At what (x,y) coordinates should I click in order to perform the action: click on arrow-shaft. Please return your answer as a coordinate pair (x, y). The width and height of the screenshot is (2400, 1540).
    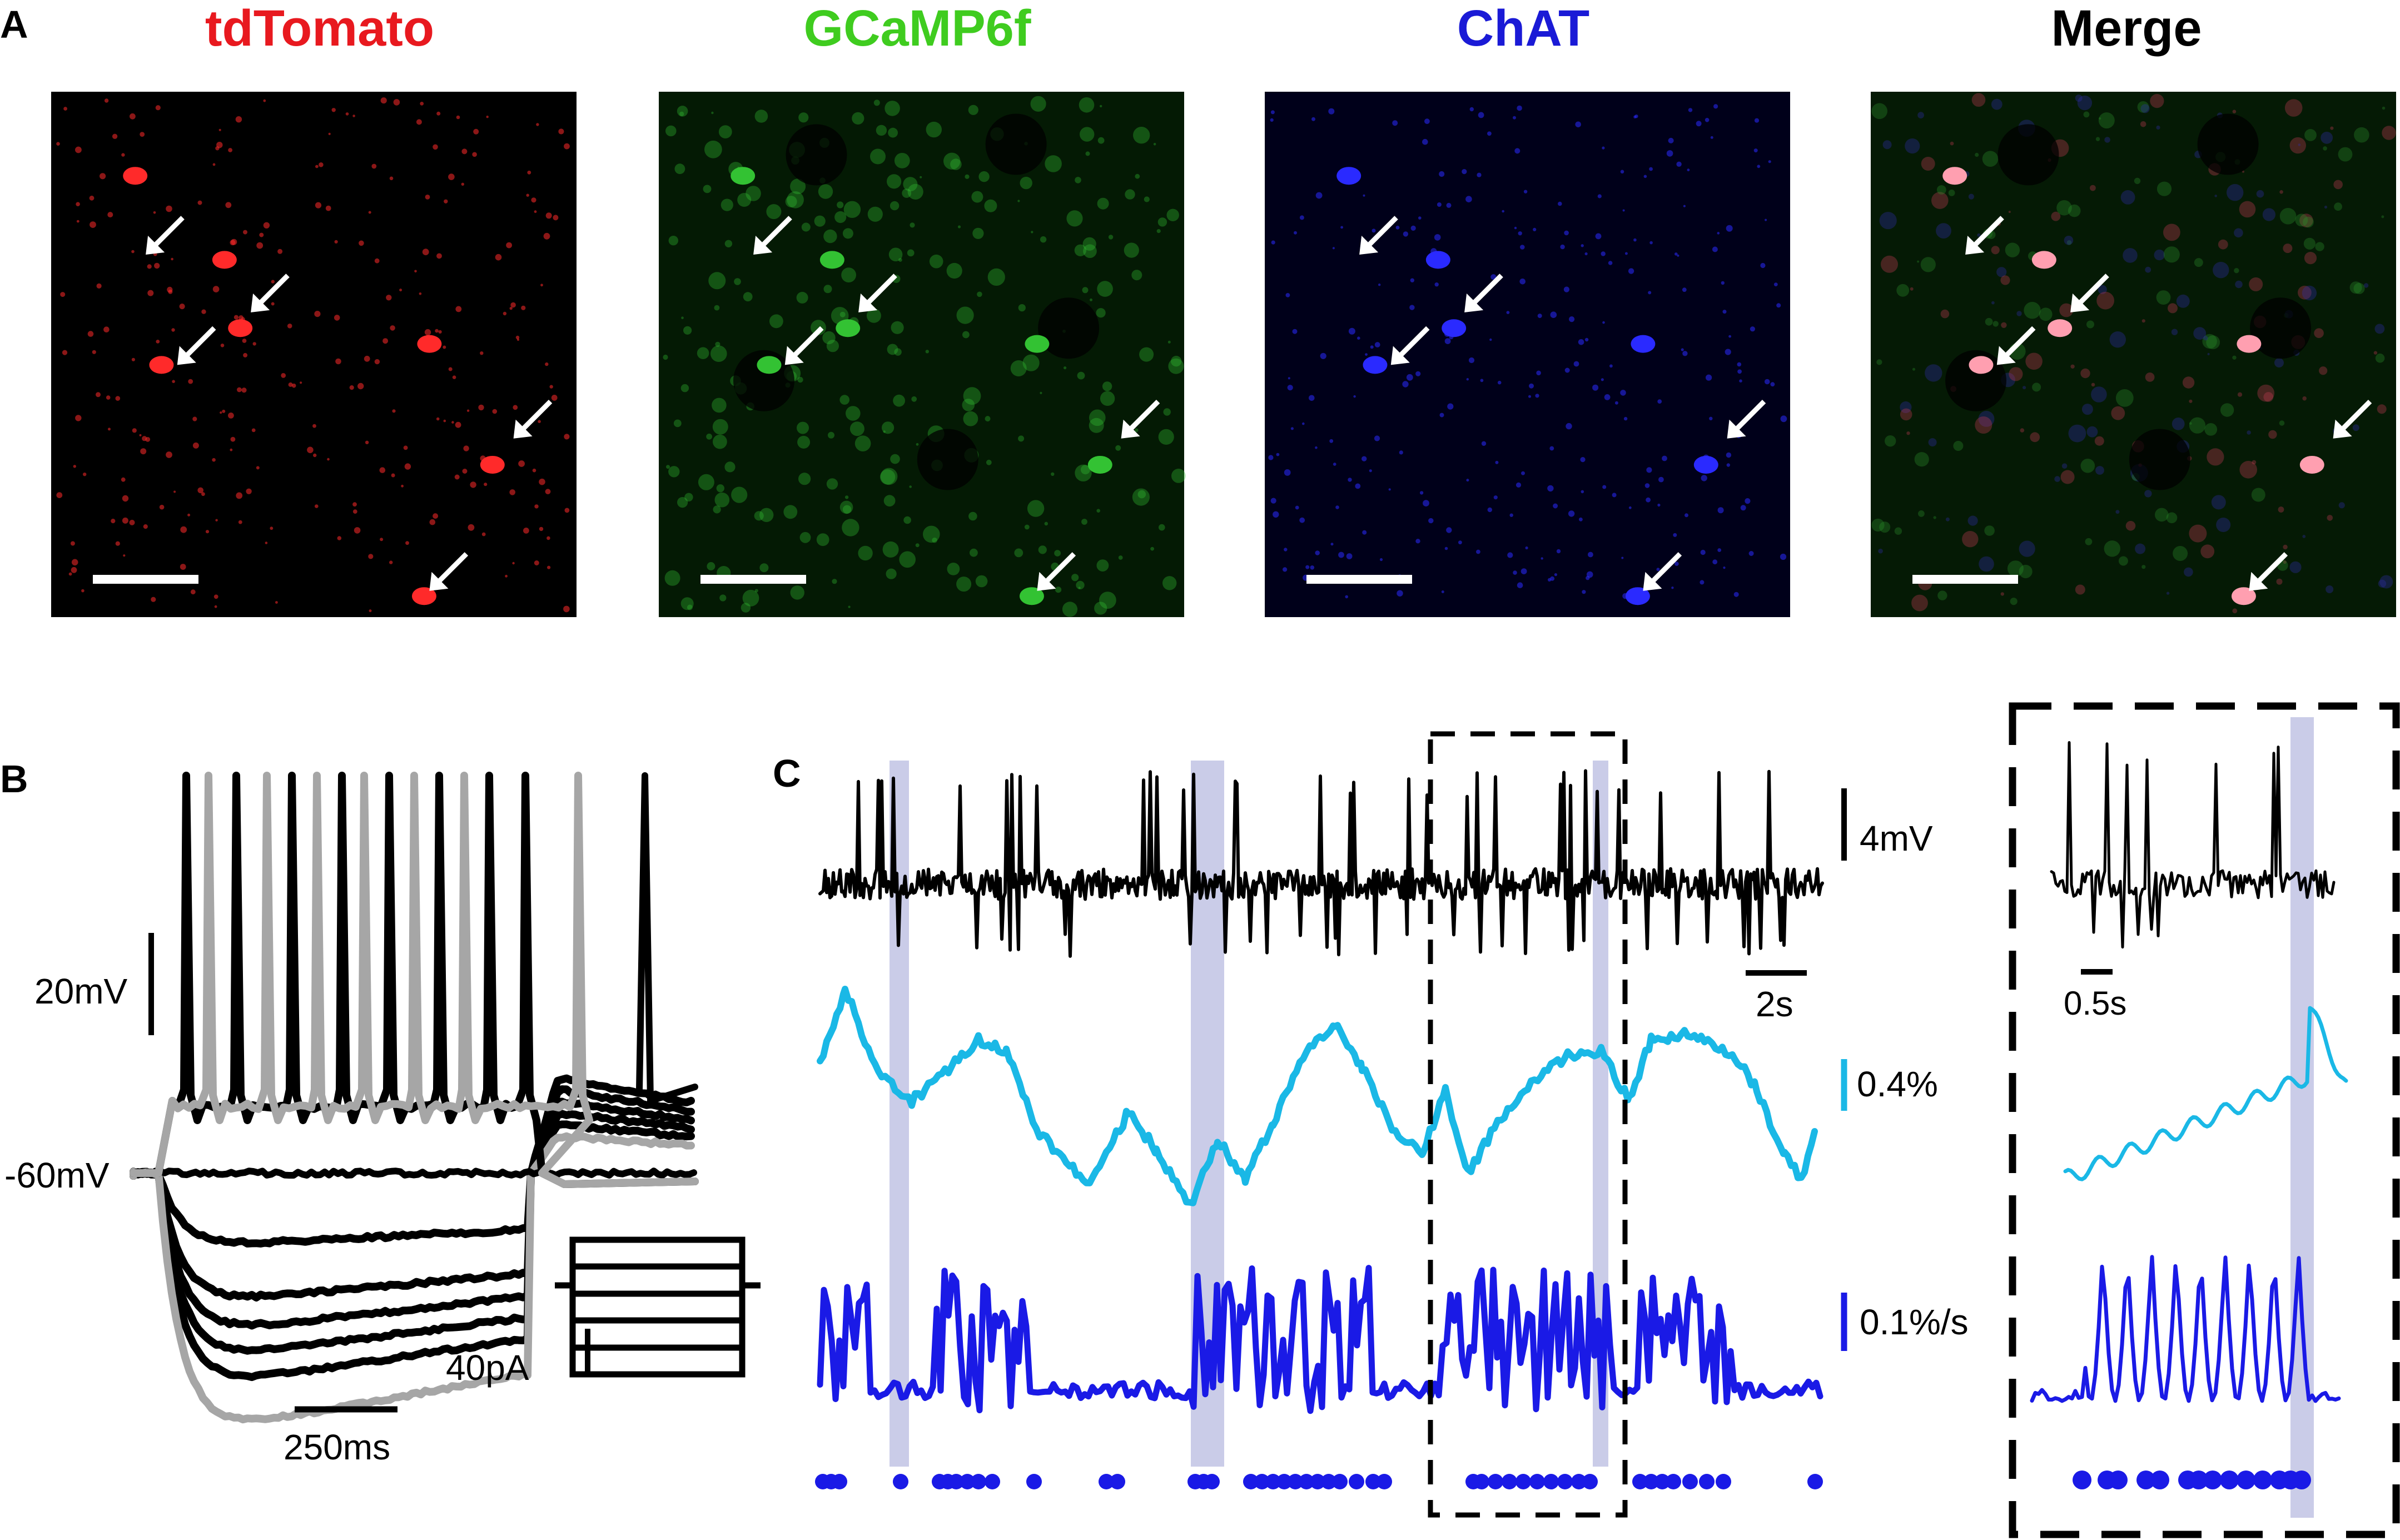
    Looking at the image, I should click on (1666, 568).